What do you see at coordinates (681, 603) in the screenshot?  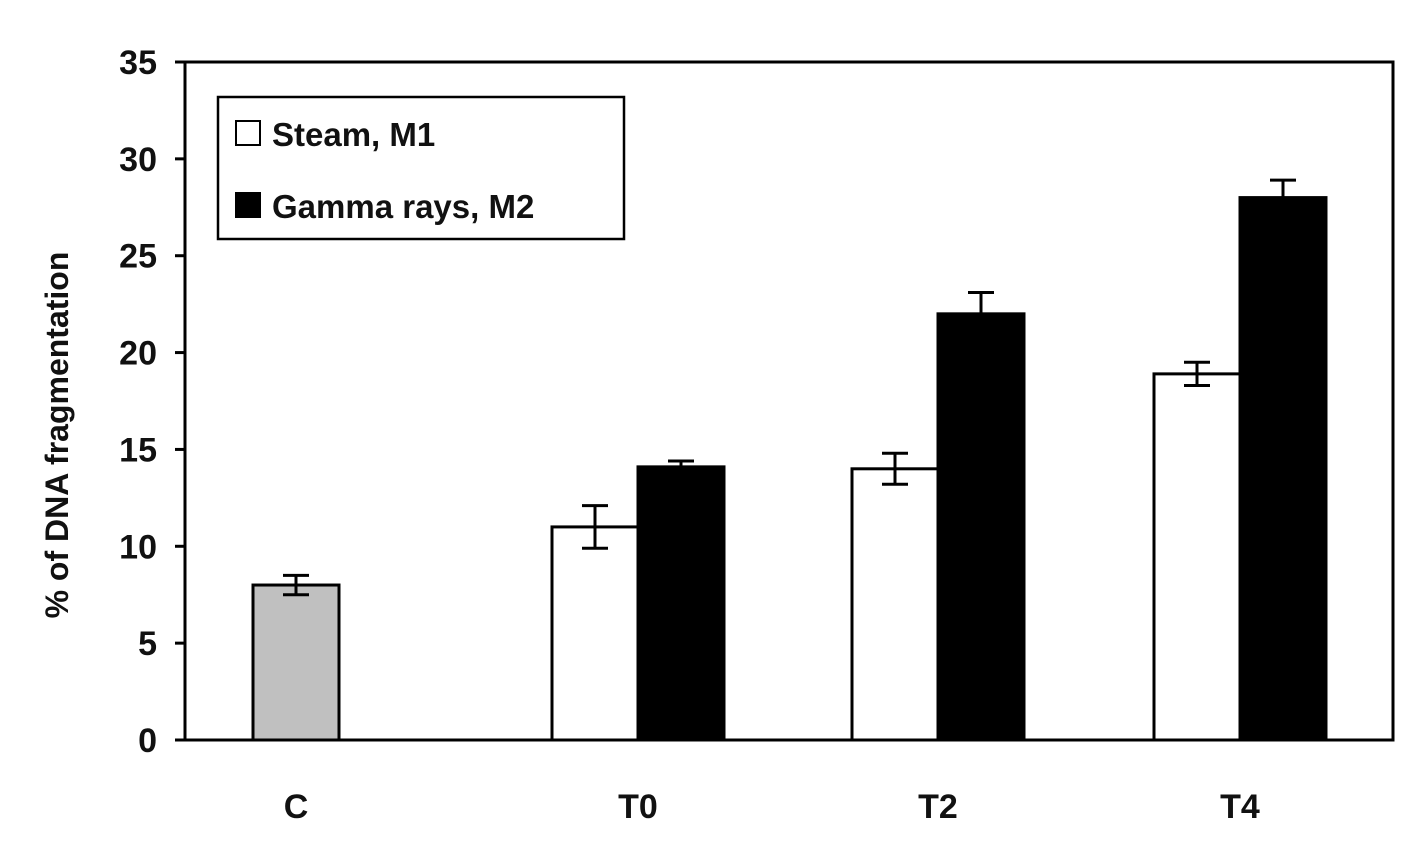 I see `bar-gamma-T0` at bounding box center [681, 603].